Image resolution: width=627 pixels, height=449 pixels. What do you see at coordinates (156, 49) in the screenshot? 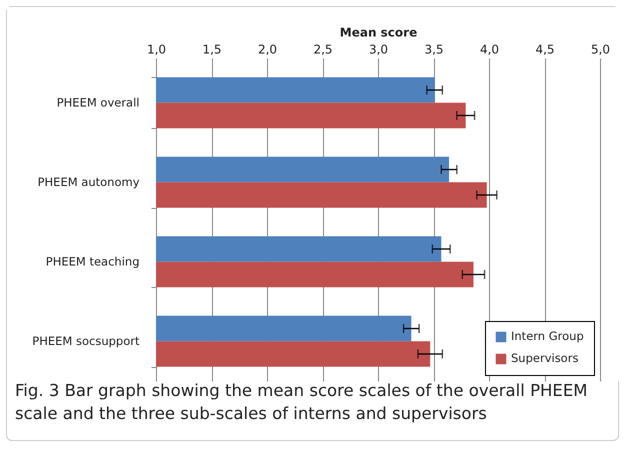
I see `x-tick-label: 1,0` at bounding box center [156, 49].